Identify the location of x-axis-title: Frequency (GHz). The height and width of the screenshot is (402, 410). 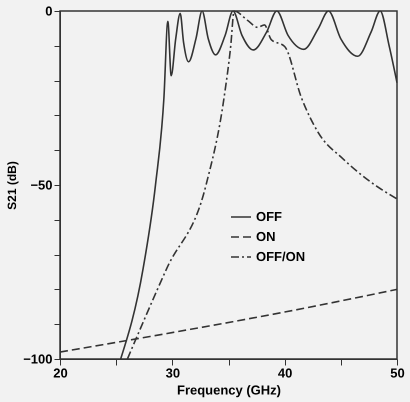
(229, 390).